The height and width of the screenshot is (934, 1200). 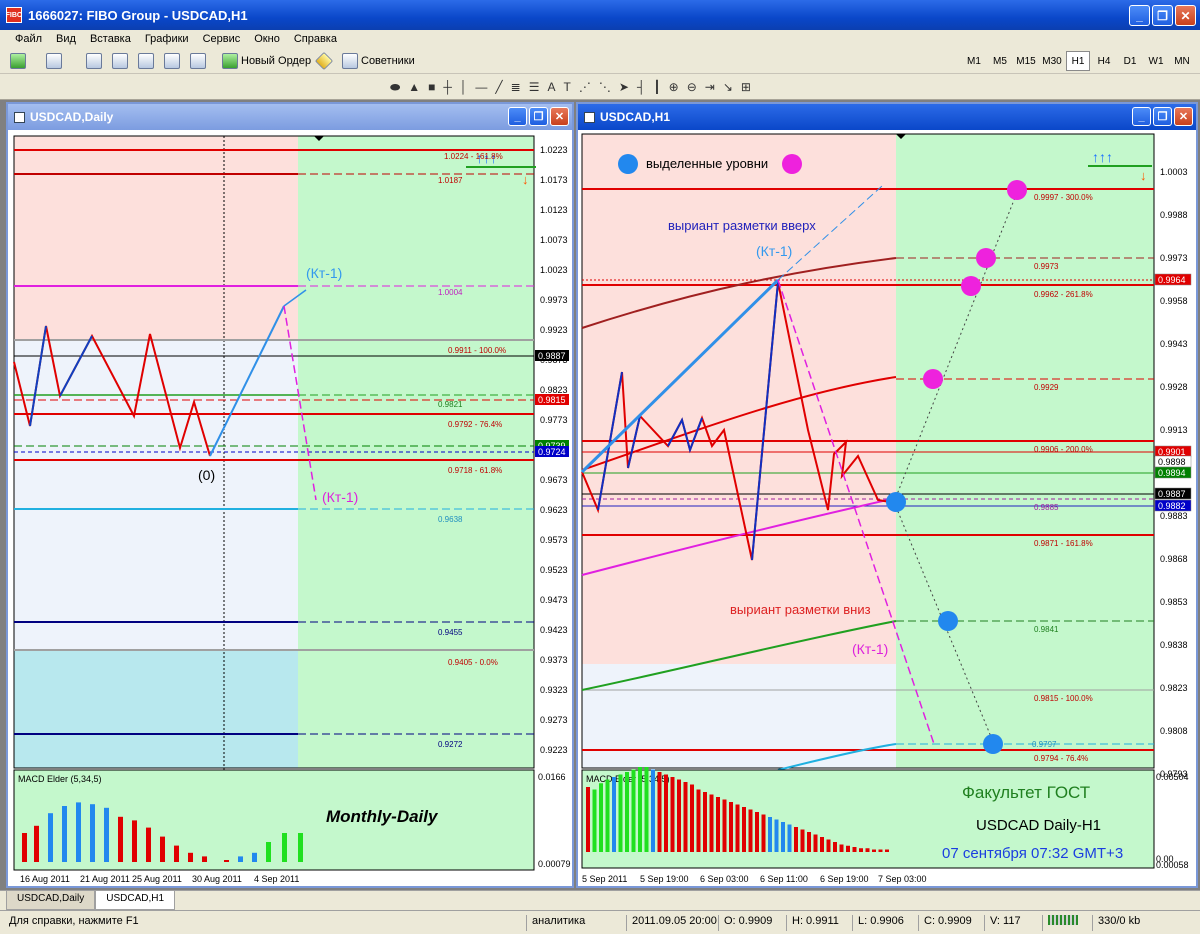 I want to click on fibo-retracement-icon: ≣, so click(x=515, y=87).